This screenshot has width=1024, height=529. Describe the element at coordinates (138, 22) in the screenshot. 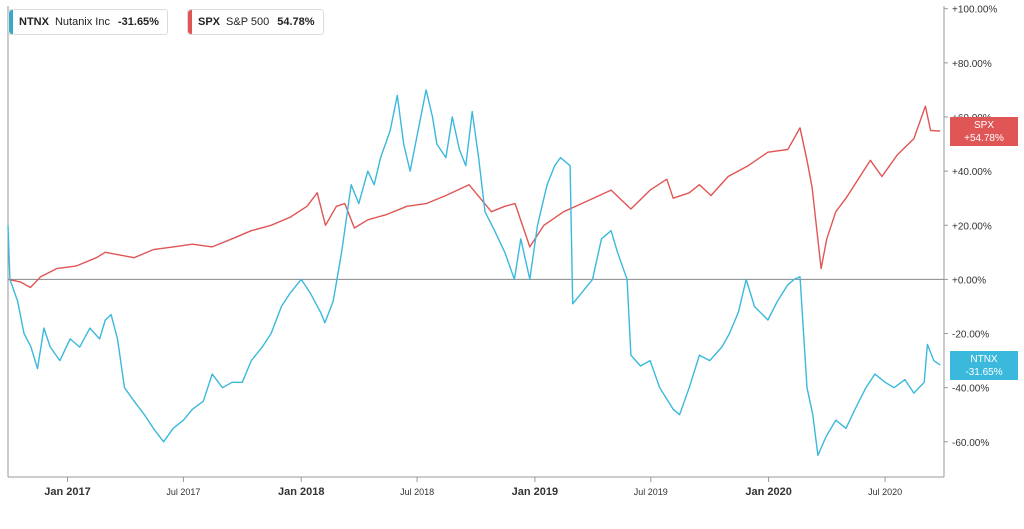

I see `legend-change: -31.65%` at that location.